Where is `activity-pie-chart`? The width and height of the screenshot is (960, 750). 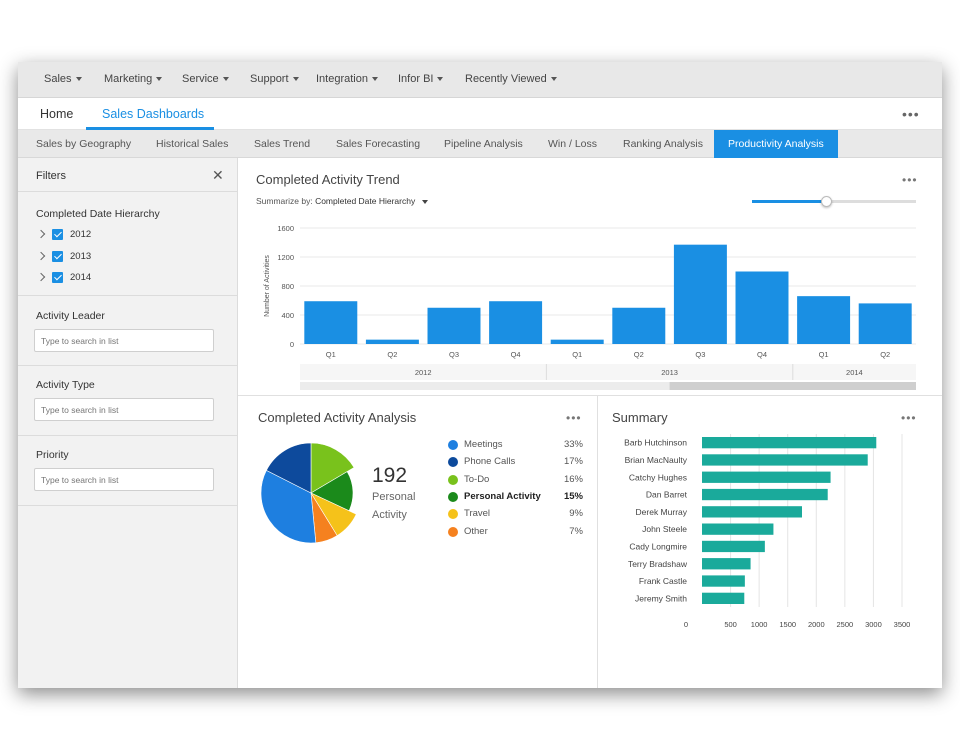 activity-pie-chart is located at coordinates (308, 493).